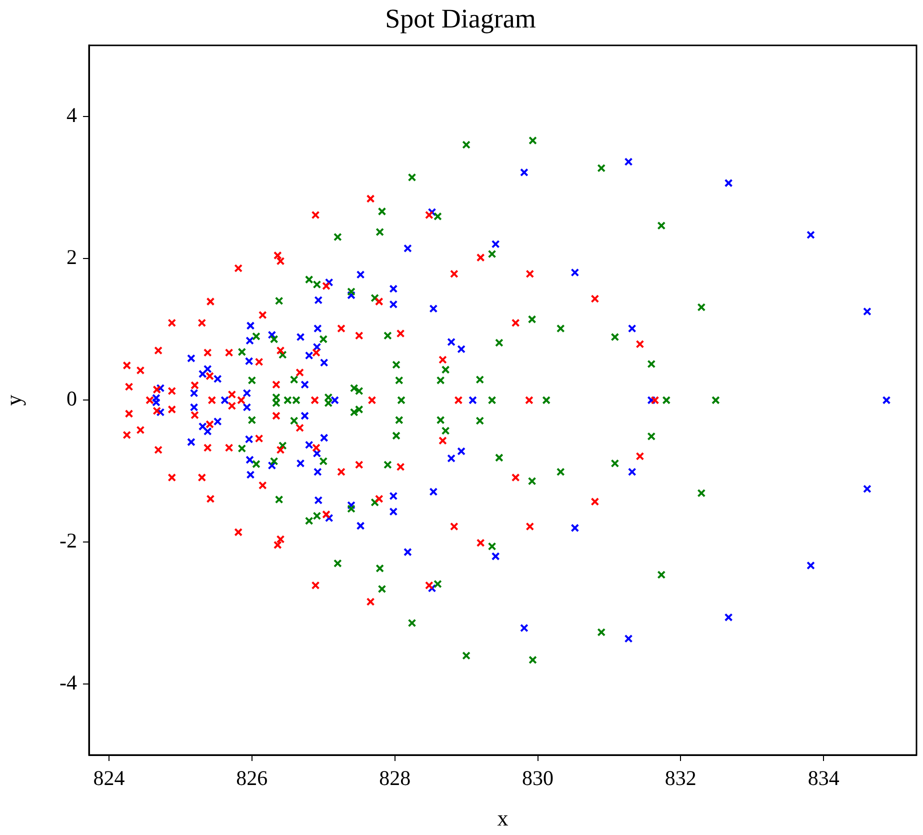  Describe the element at coordinates (72, 114) in the screenshot. I see `y-tick-label: 4` at that location.